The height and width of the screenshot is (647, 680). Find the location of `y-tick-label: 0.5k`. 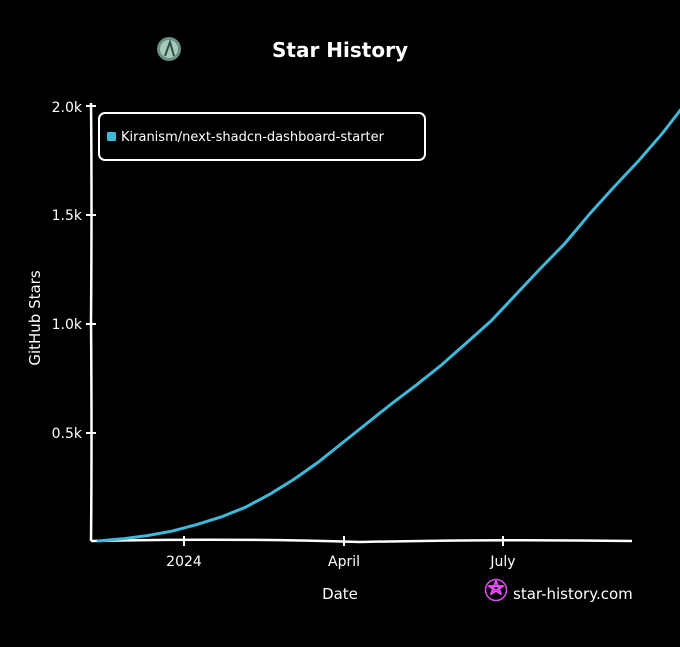

y-tick-label: 0.5k is located at coordinates (67, 434).